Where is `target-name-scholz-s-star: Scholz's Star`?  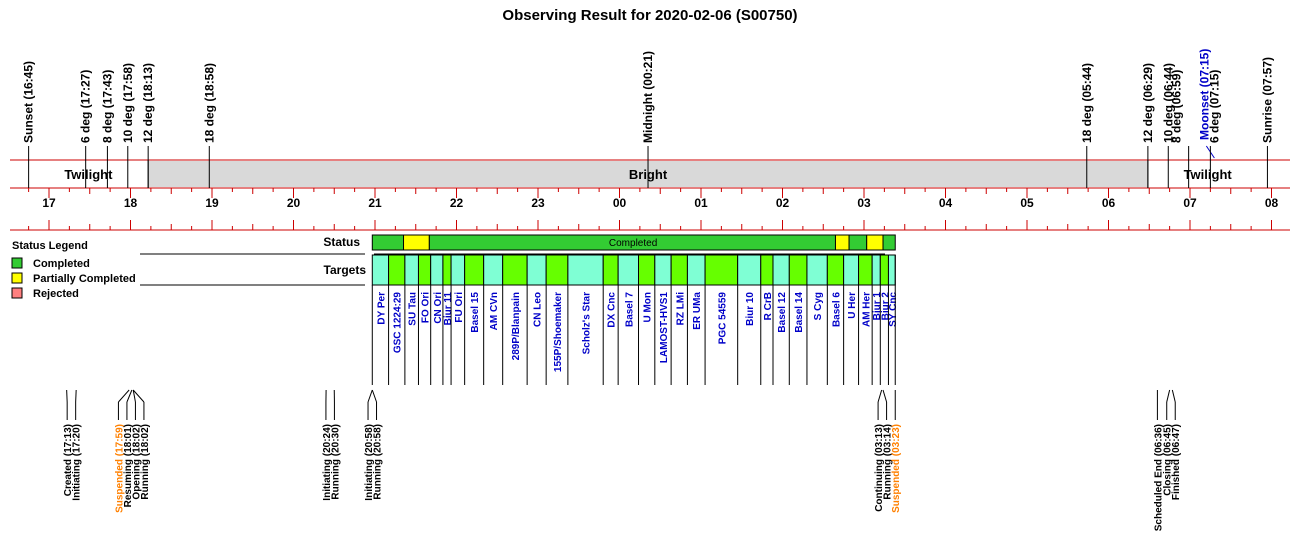
target-name-scholz-s-star: Scholz's Star is located at coordinates (587, 323).